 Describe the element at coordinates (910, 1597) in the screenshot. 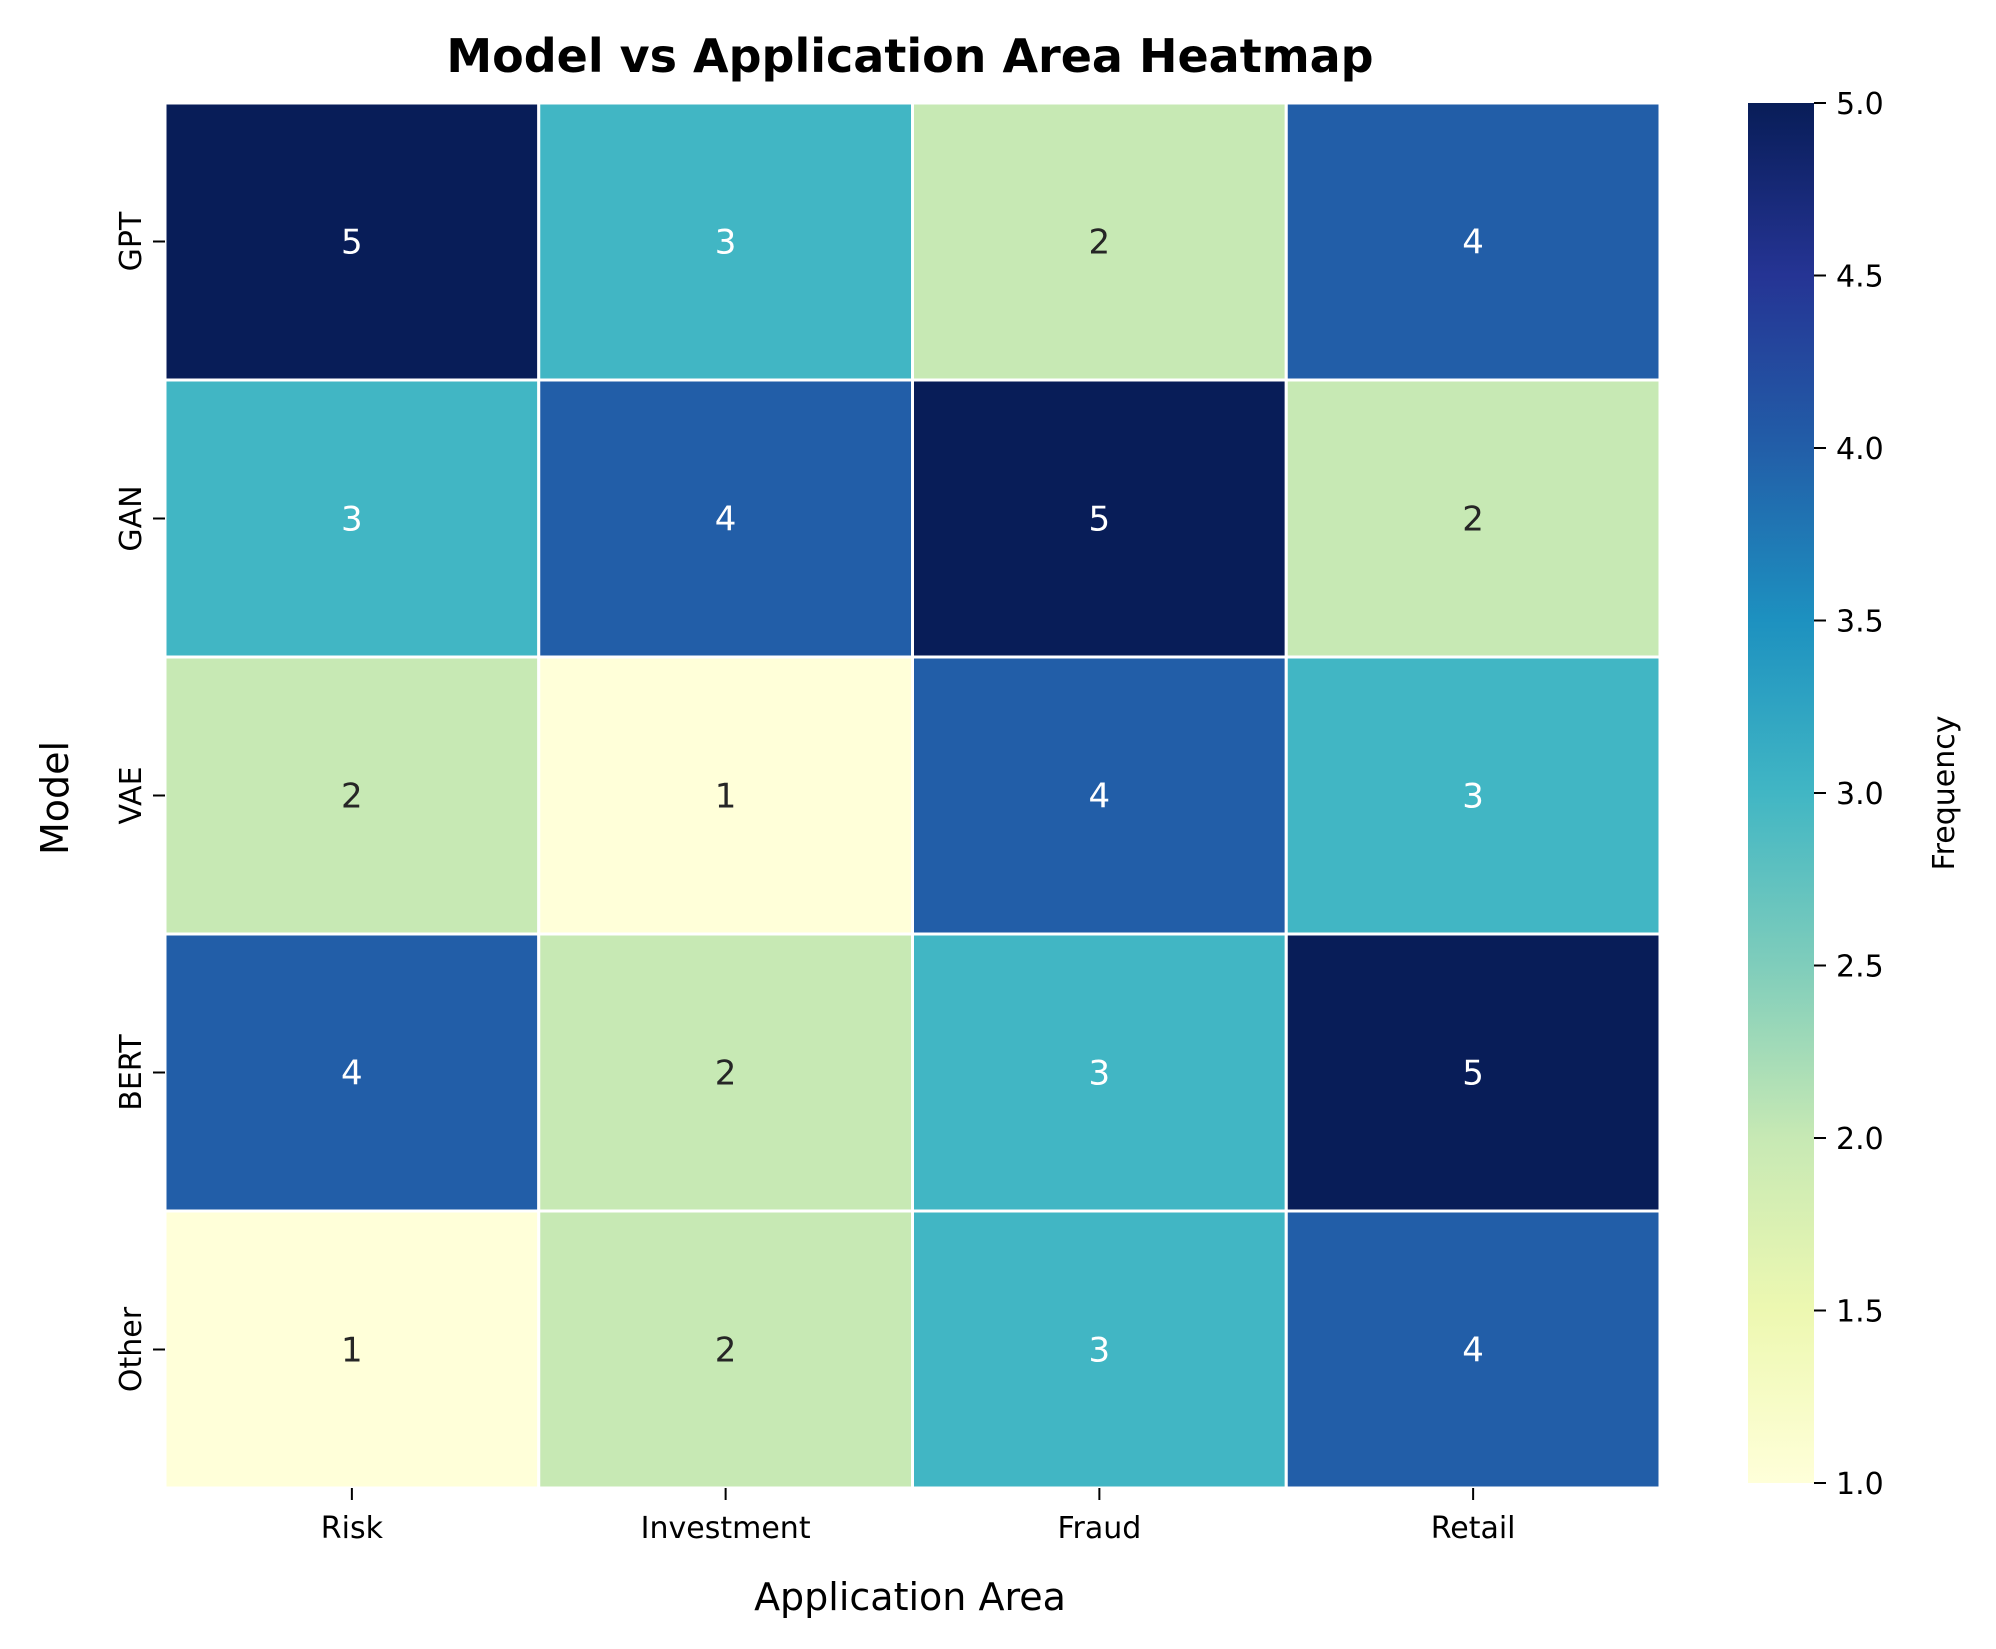

I see `x-axis-label: Application Area` at that location.